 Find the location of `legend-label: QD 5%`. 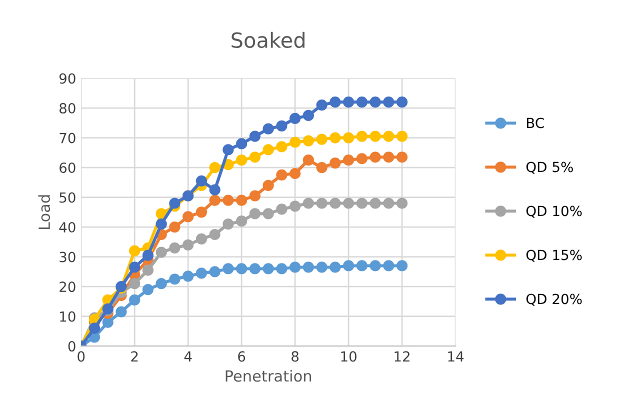

legend-label: QD 5% is located at coordinates (549, 168).